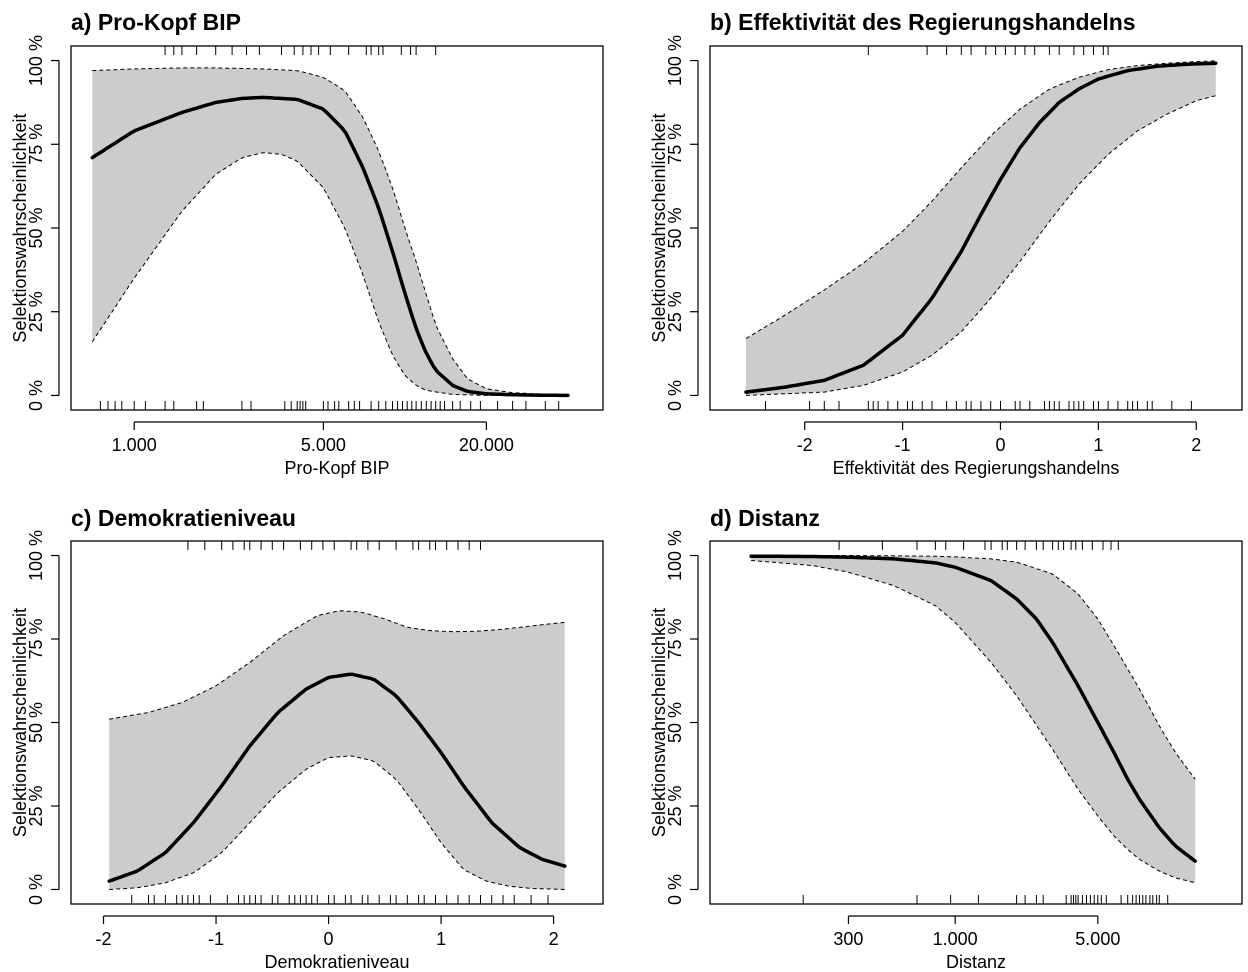 The image size is (1248, 972). Describe the element at coordinates (976, 962) in the screenshot. I see `x-axis-label: Distanz` at that location.